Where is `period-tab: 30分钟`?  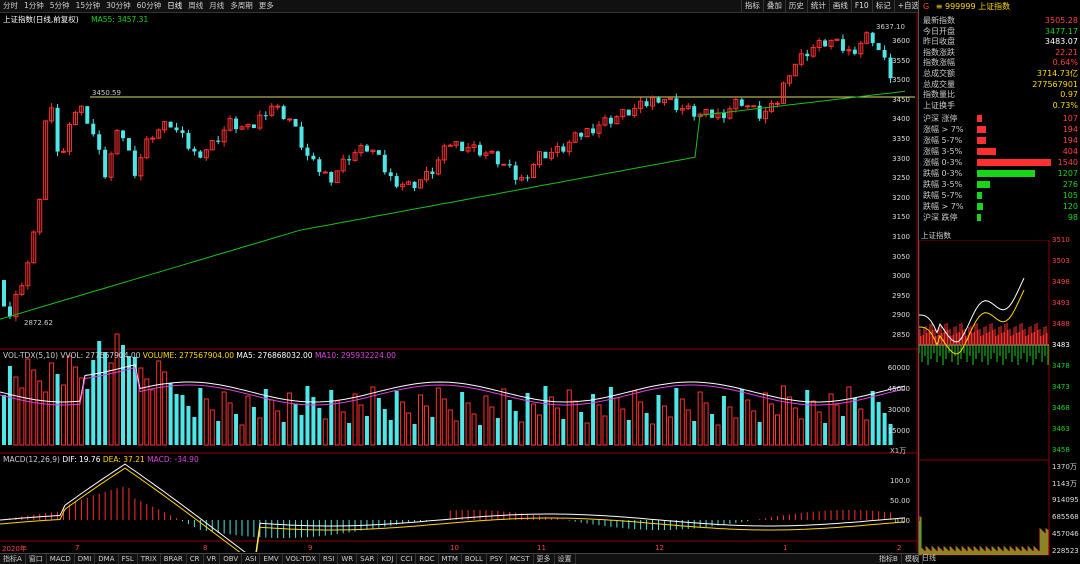 period-tab: 30分钟 is located at coordinates (118, 5).